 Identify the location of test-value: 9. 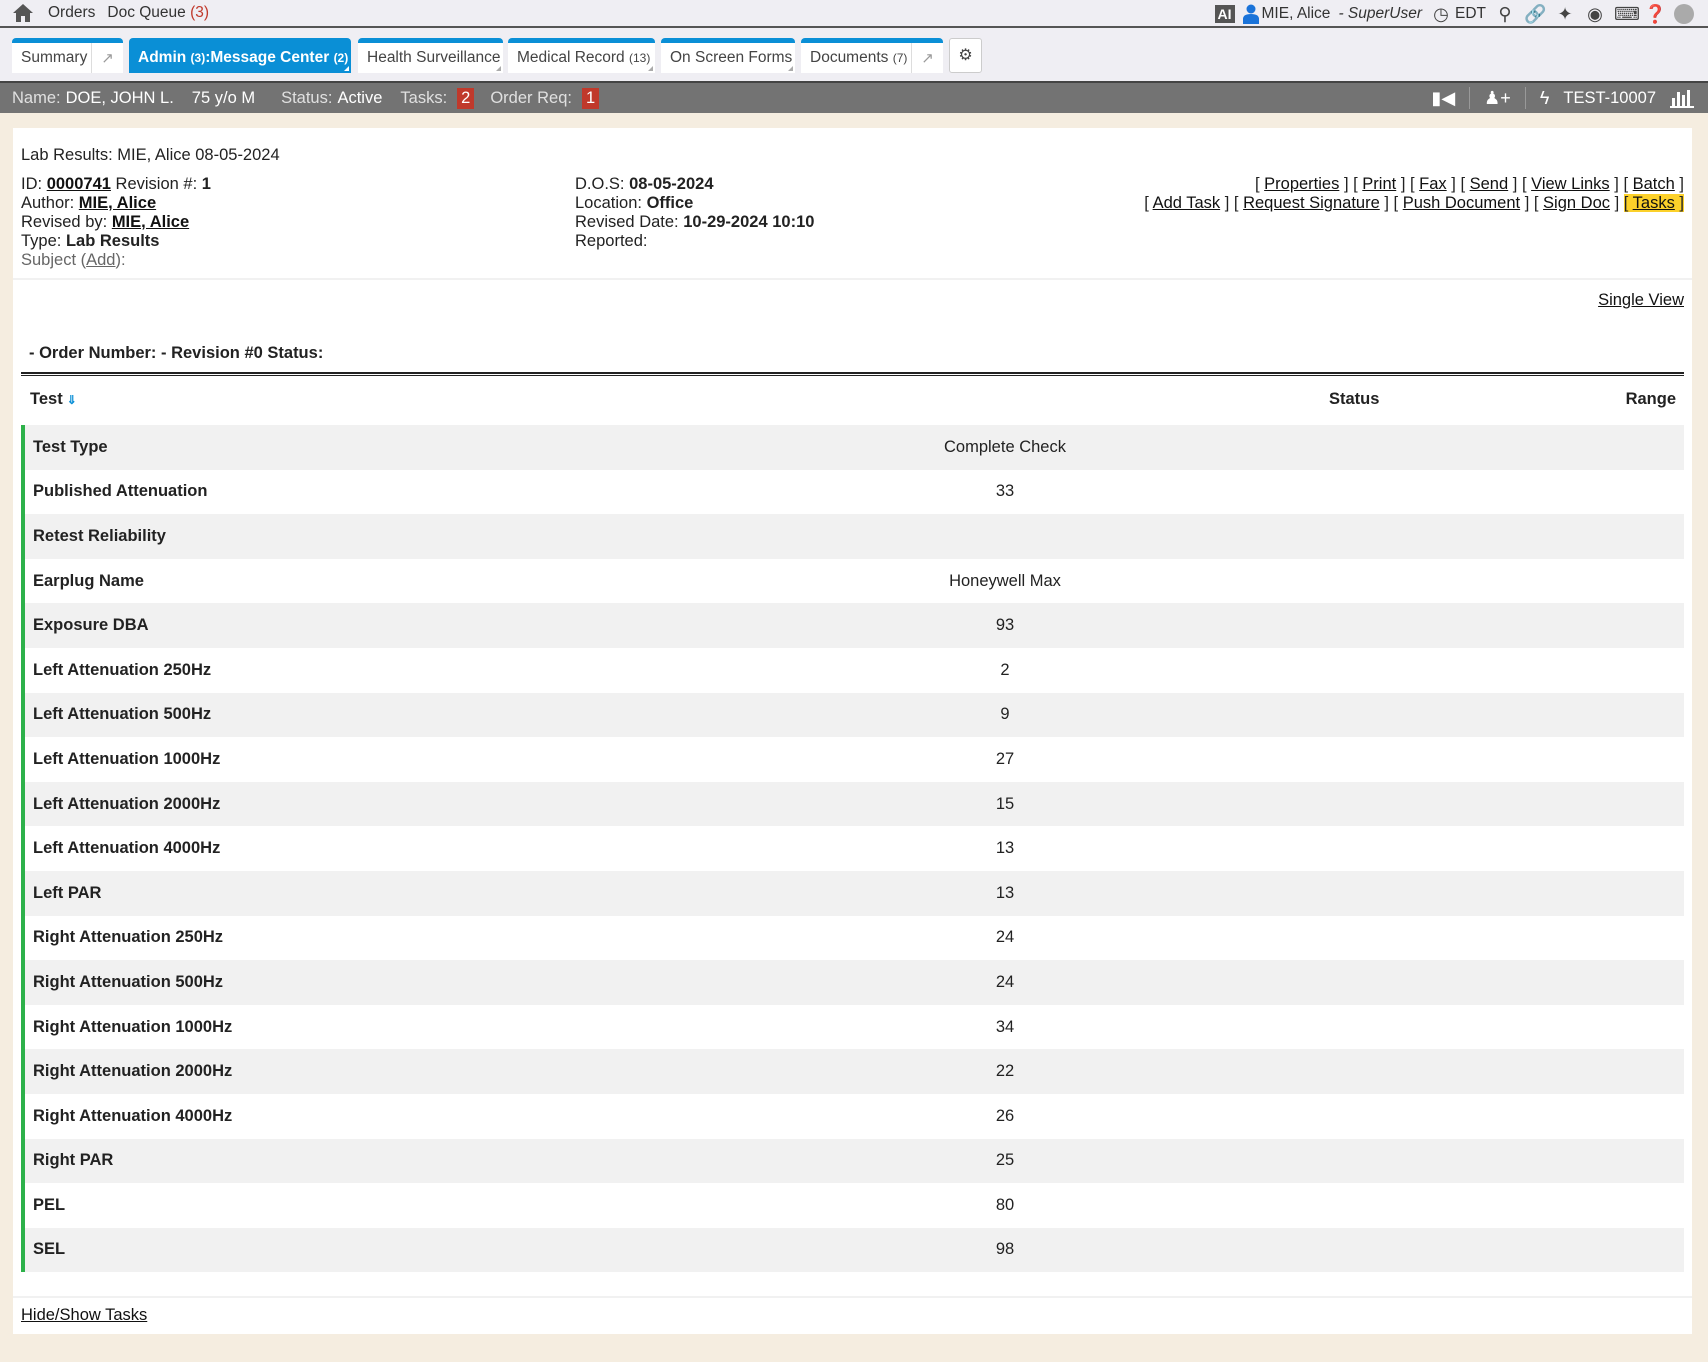
(1005, 714).